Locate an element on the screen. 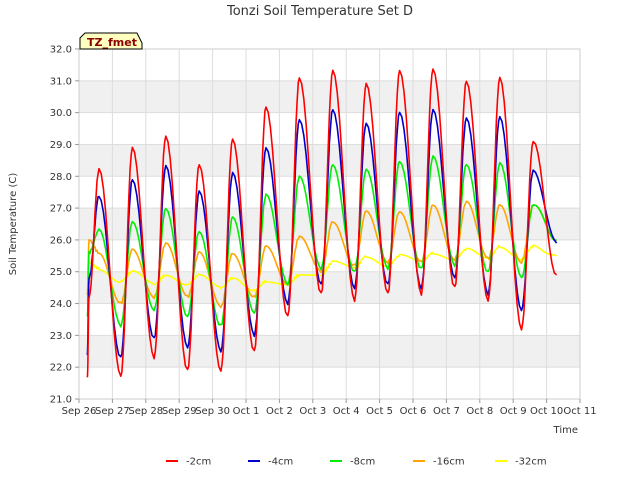  x-tick-label: Oct 11 is located at coordinates (579, 411).